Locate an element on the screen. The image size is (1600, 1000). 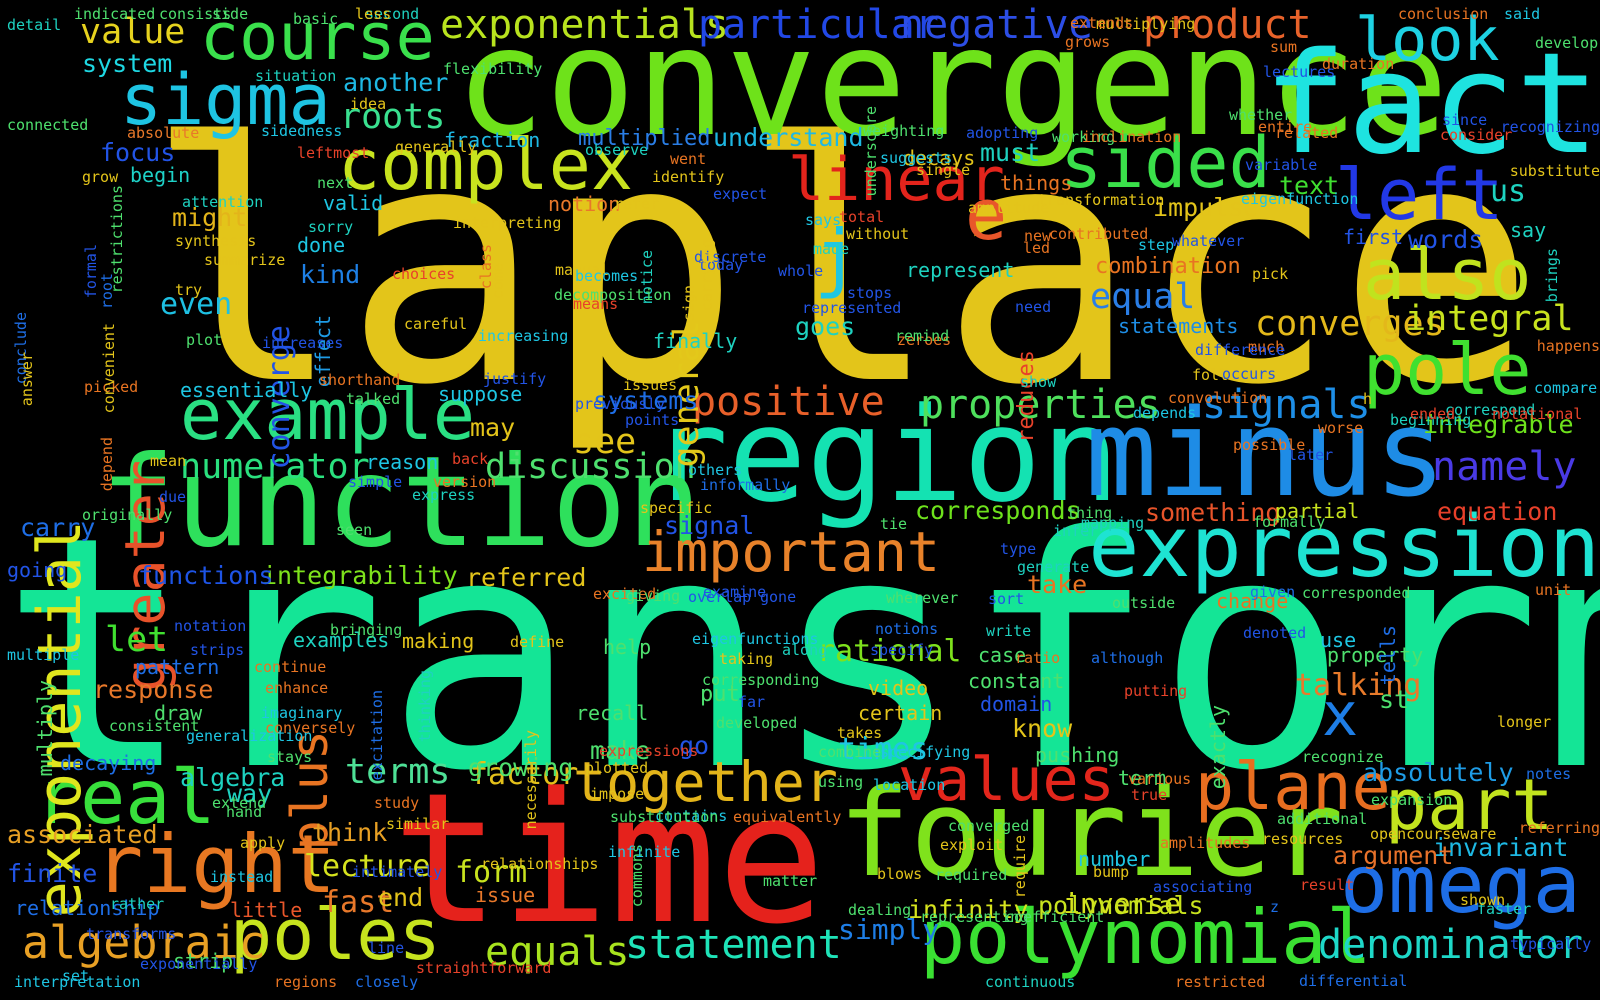
cloud-word: consider is located at coordinates (1476, 135).